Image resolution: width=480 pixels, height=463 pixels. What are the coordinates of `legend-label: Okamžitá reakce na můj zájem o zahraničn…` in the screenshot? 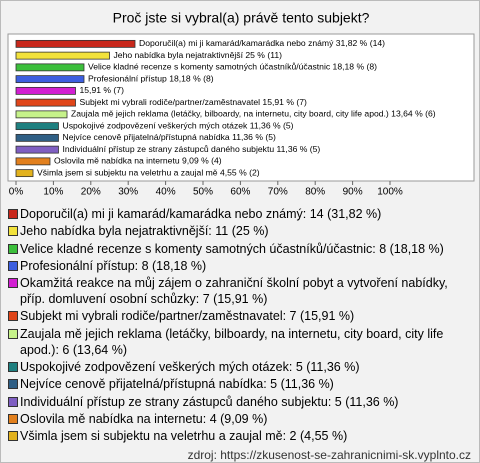 It's located at (234, 291).